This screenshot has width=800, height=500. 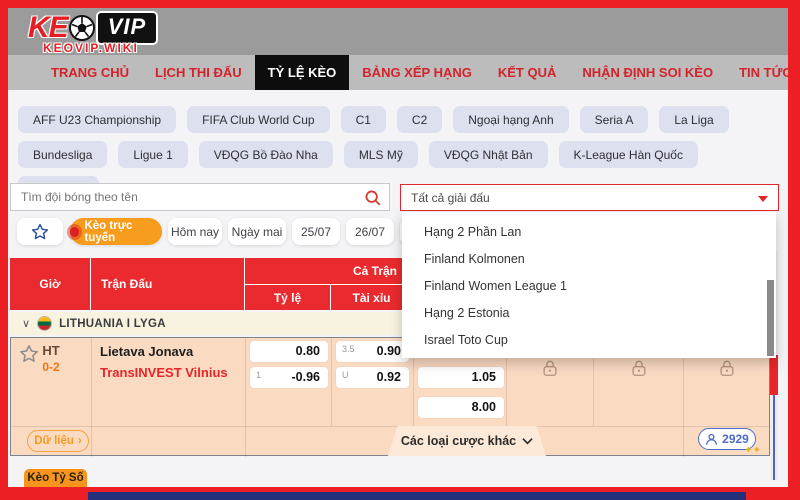 I want to click on odds-prefix: 1, so click(x=259, y=375).